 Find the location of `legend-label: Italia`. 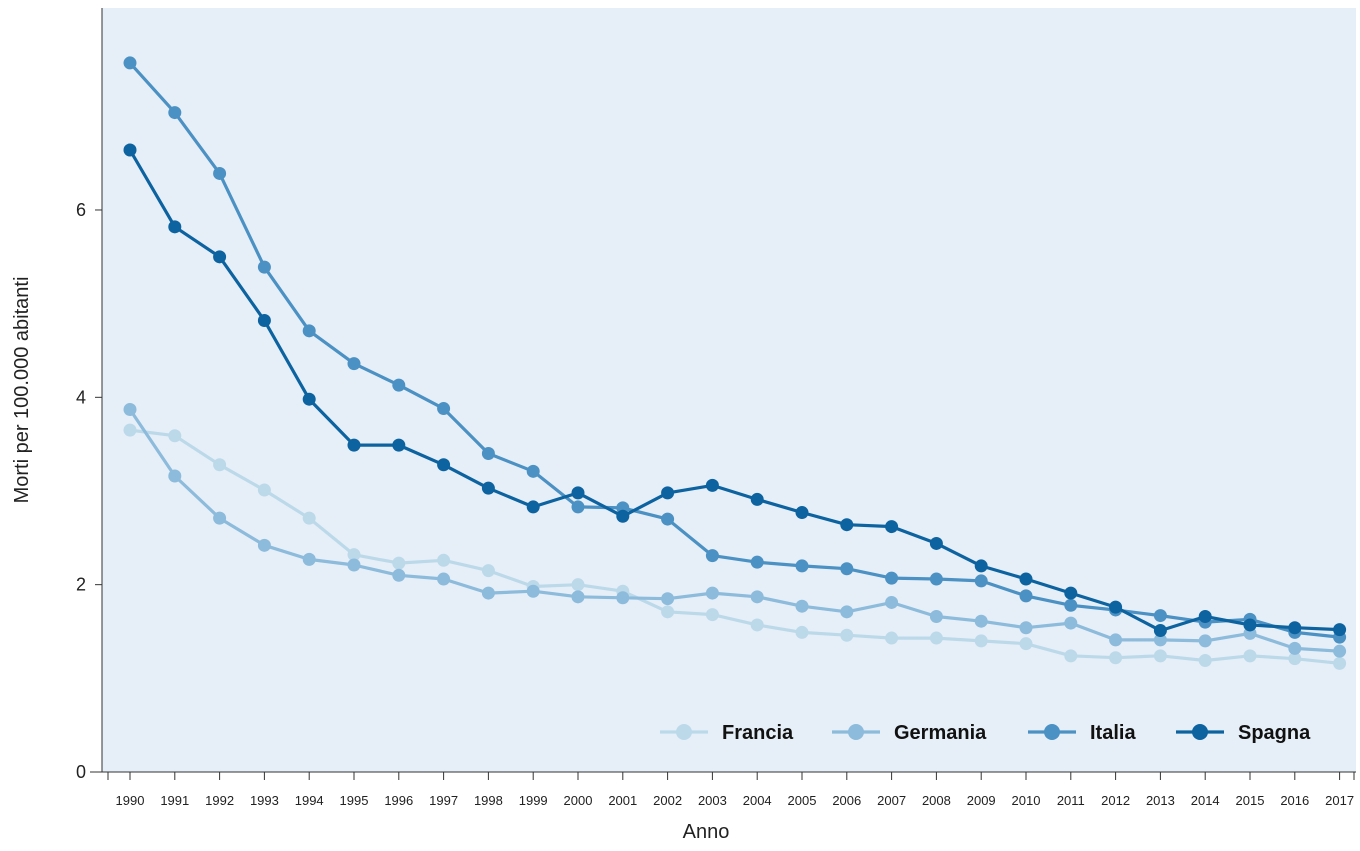

legend-label: Italia is located at coordinates (1113, 733).